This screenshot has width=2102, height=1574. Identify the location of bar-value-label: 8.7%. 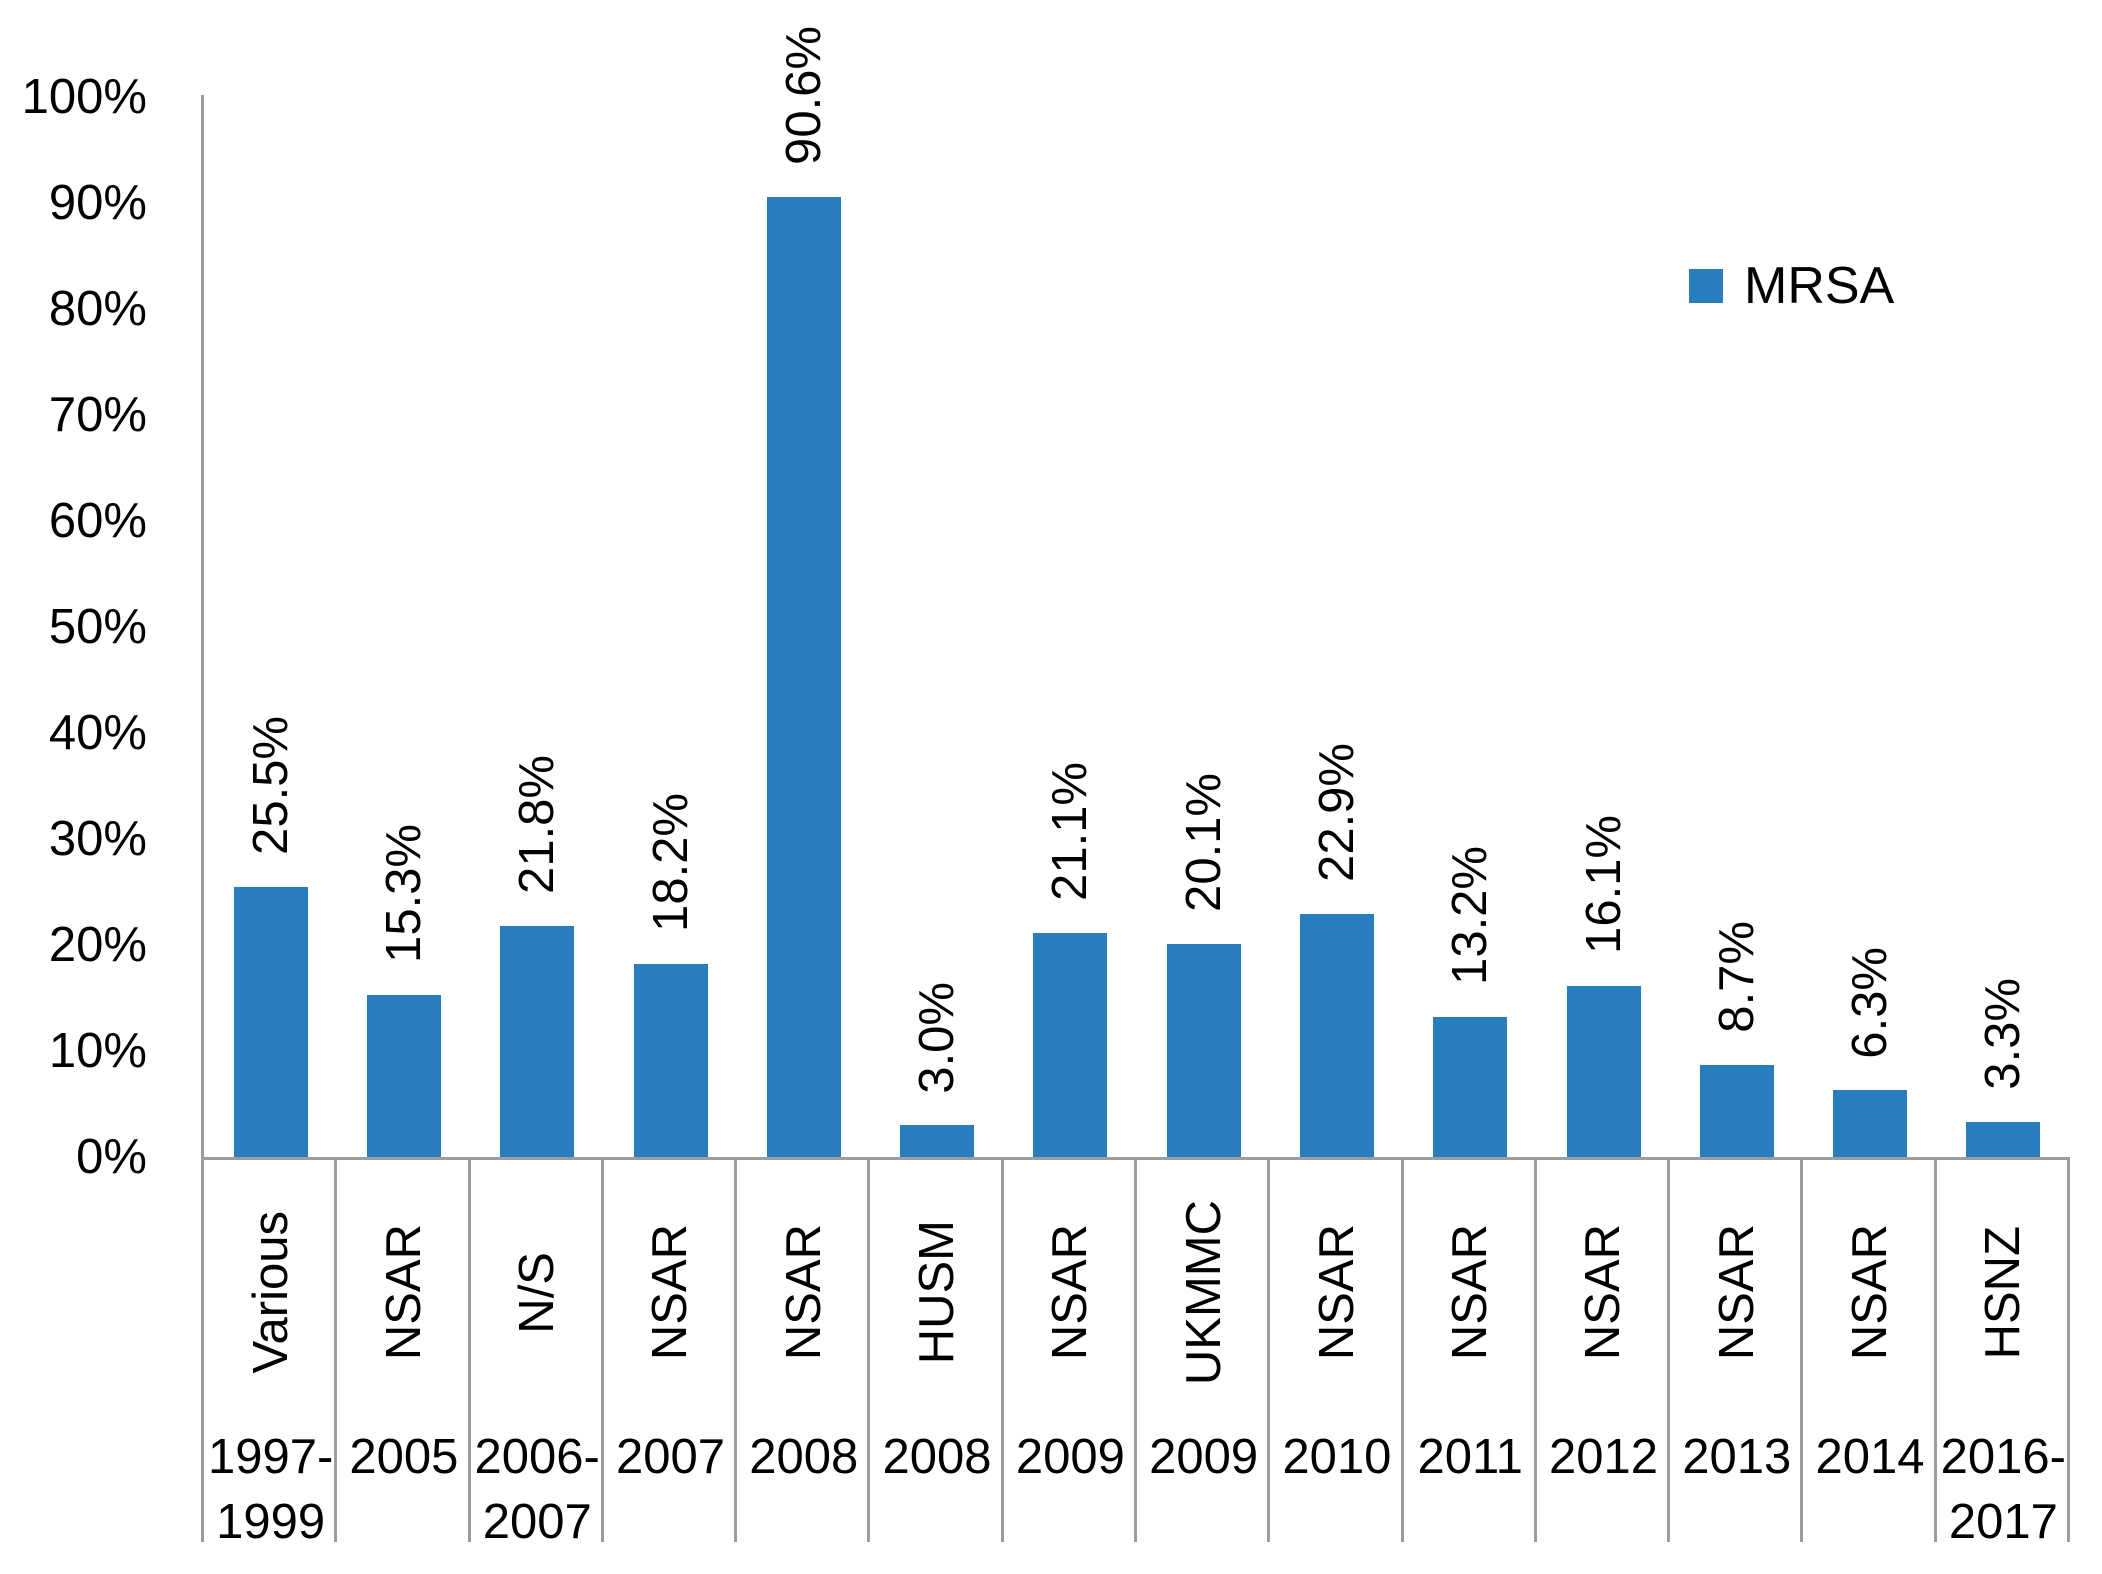
(1736, 977).